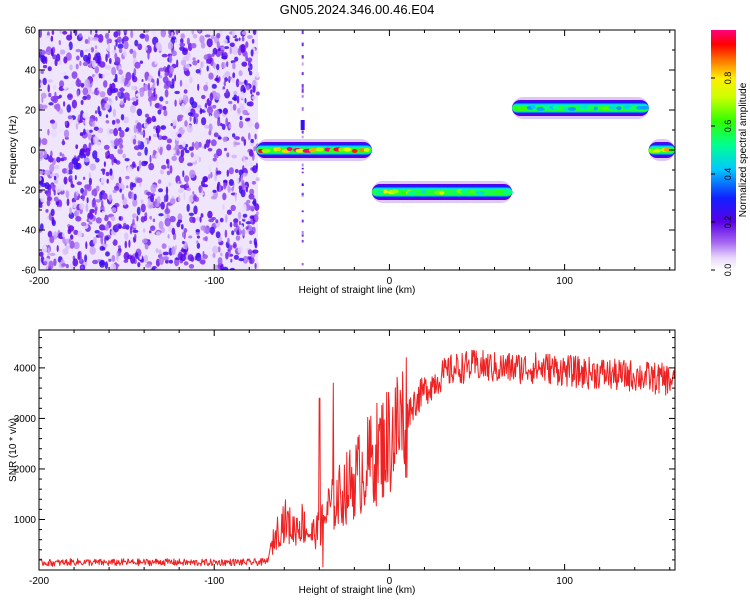 This screenshot has height=600, width=750. I want to click on y-tick-label: 40, so click(31, 71).